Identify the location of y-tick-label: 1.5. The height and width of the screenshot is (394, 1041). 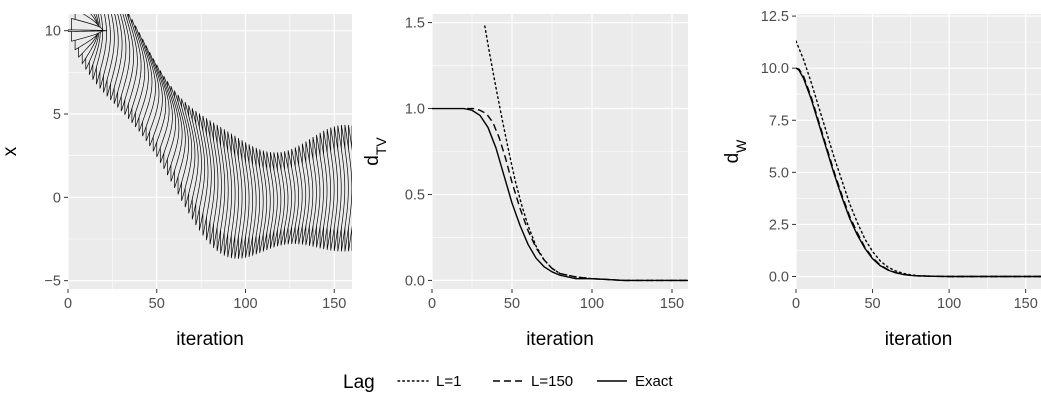
(415, 24).